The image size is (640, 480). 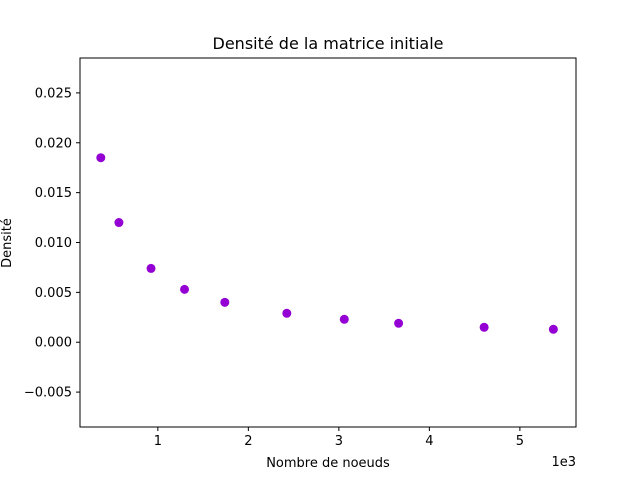 What do you see at coordinates (328, 43) in the screenshot?
I see `chart-title: Densité de la matrice initiale` at bounding box center [328, 43].